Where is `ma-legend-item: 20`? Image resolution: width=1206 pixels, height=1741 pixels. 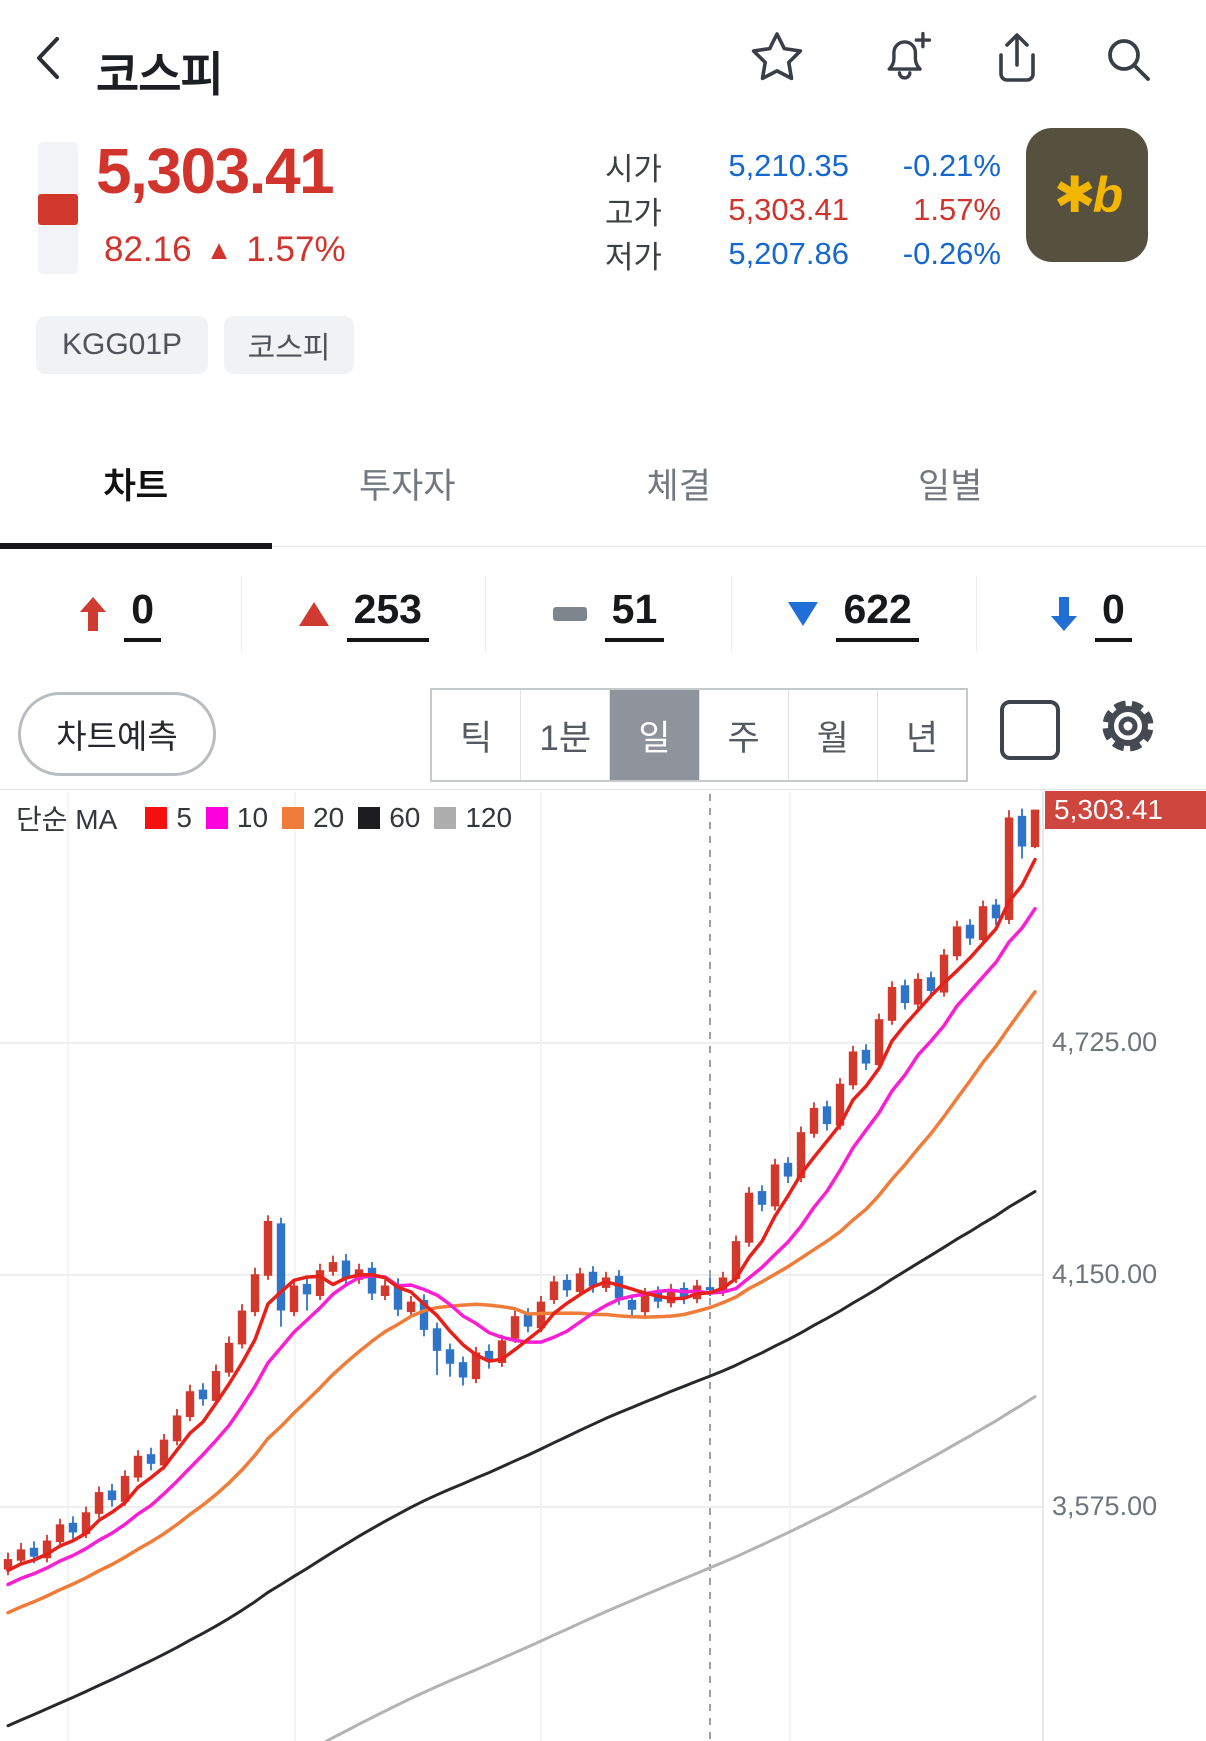 ma-legend-item: 20 is located at coordinates (313, 818).